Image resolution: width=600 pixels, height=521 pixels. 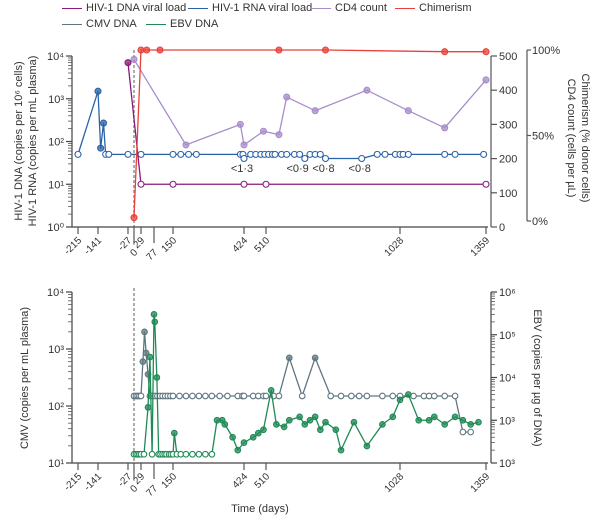 What do you see at coordinates (93, 246) in the screenshot?
I see `top-x-axis-tick-label: -141` at bounding box center [93, 246].